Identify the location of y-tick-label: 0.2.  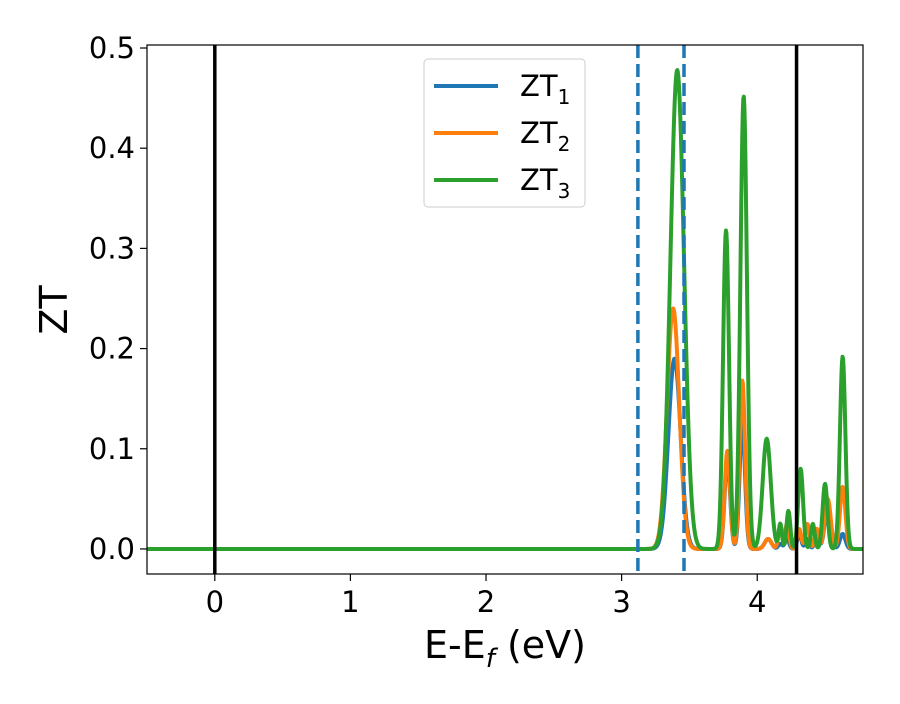
(112, 349).